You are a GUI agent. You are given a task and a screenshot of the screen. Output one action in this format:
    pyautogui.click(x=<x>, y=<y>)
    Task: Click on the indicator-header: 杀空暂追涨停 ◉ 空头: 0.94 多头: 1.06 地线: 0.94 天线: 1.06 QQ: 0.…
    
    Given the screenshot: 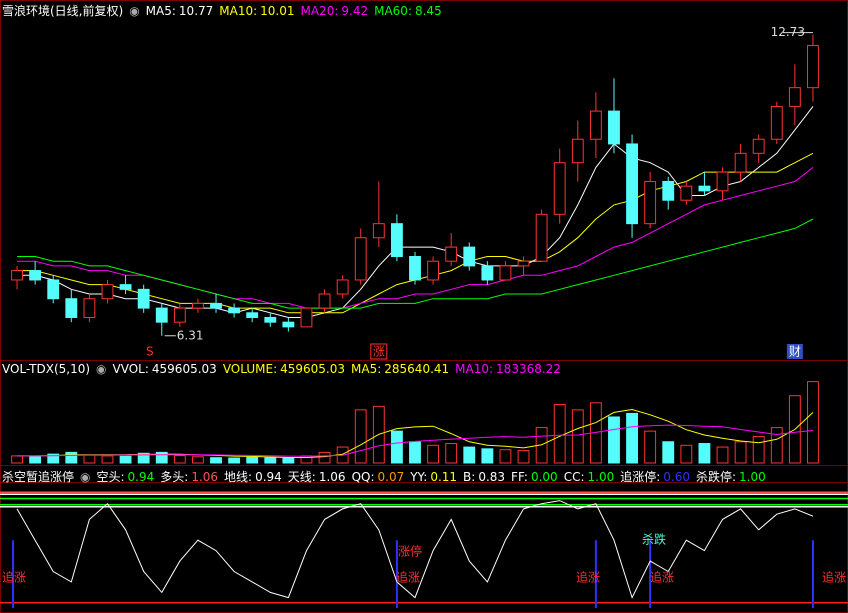 What is the action you would take?
    pyautogui.click(x=387, y=476)
    